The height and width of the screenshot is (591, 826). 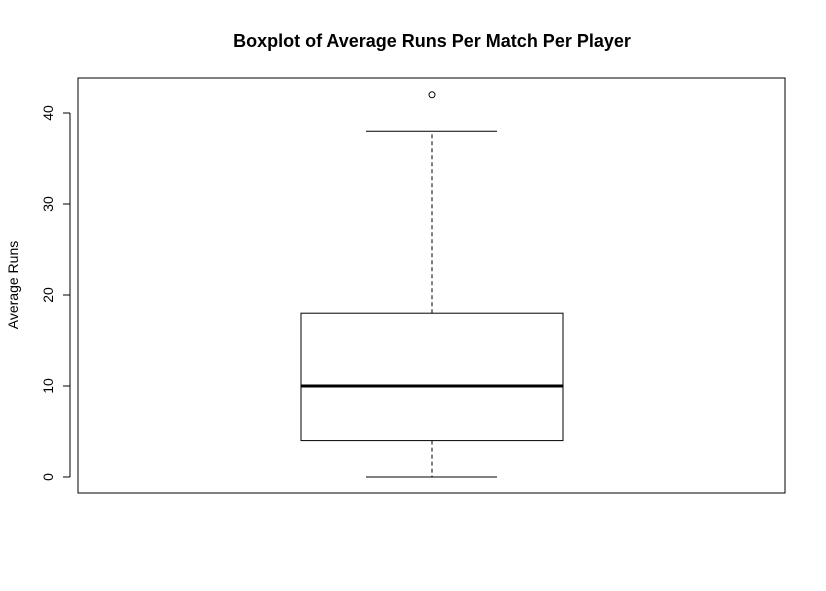 What do you see at coordinates (48, 113) in the screenshot?
I see `y-tick-label: 40` at bounding box center [48, 113].